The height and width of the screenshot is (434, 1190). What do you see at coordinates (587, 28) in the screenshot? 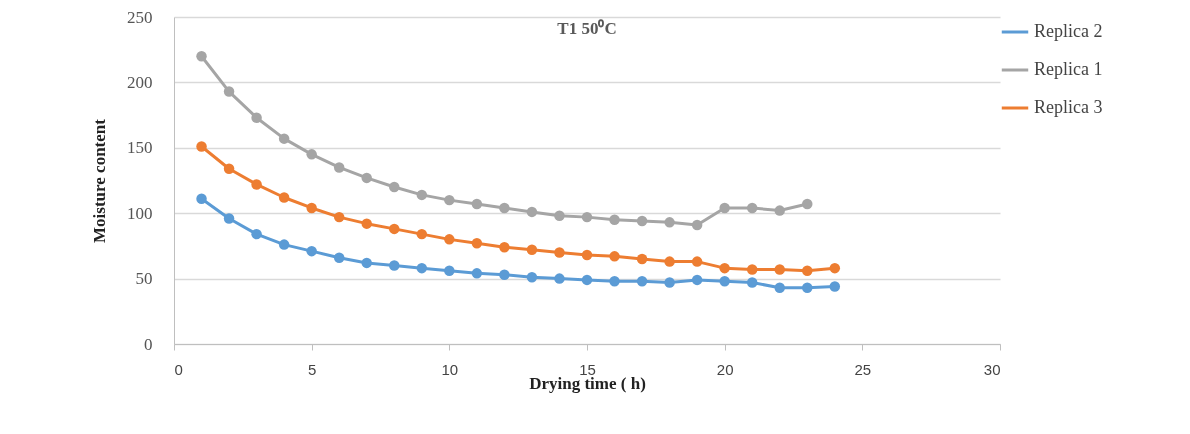
I see `chart-title: T1 50⁰C` at bounding box center [587, 28].